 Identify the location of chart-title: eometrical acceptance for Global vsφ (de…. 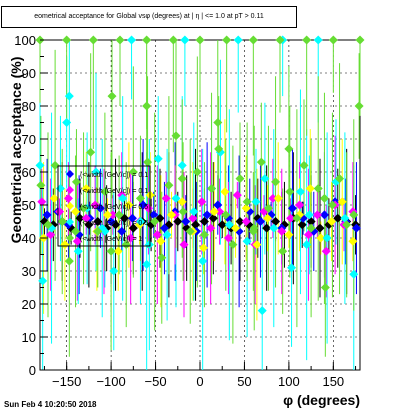
(149, 17).